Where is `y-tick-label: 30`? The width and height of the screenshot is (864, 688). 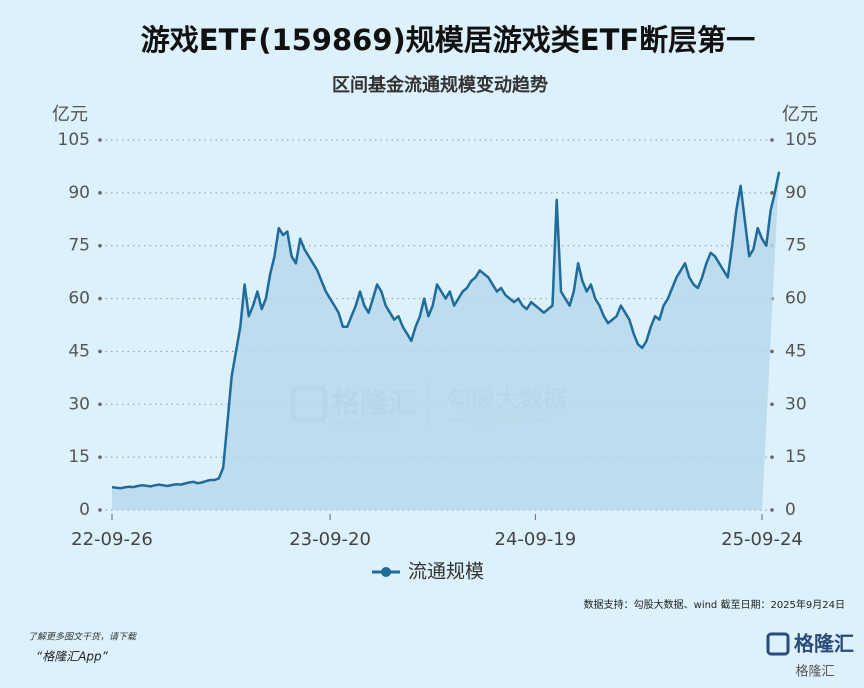 y-tick-label: 30 is located at coordinates (79, 404).